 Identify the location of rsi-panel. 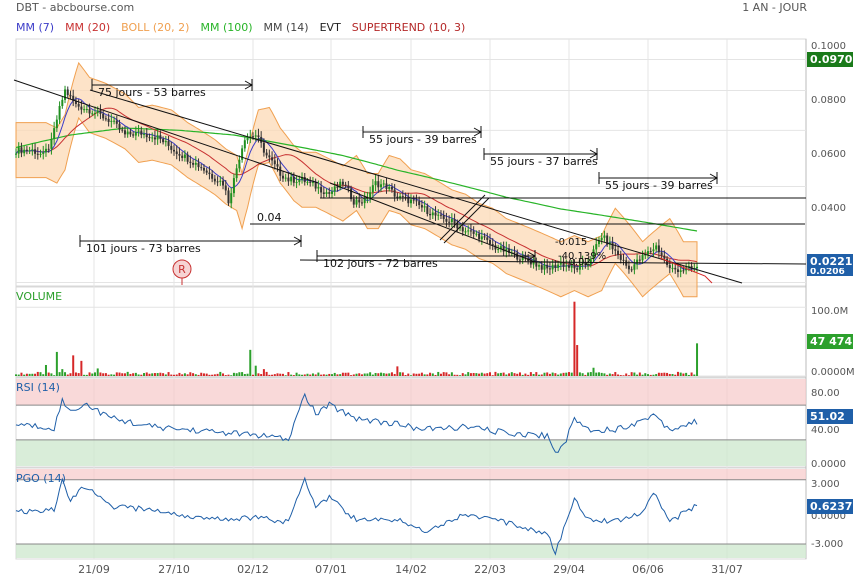
(410, 422).